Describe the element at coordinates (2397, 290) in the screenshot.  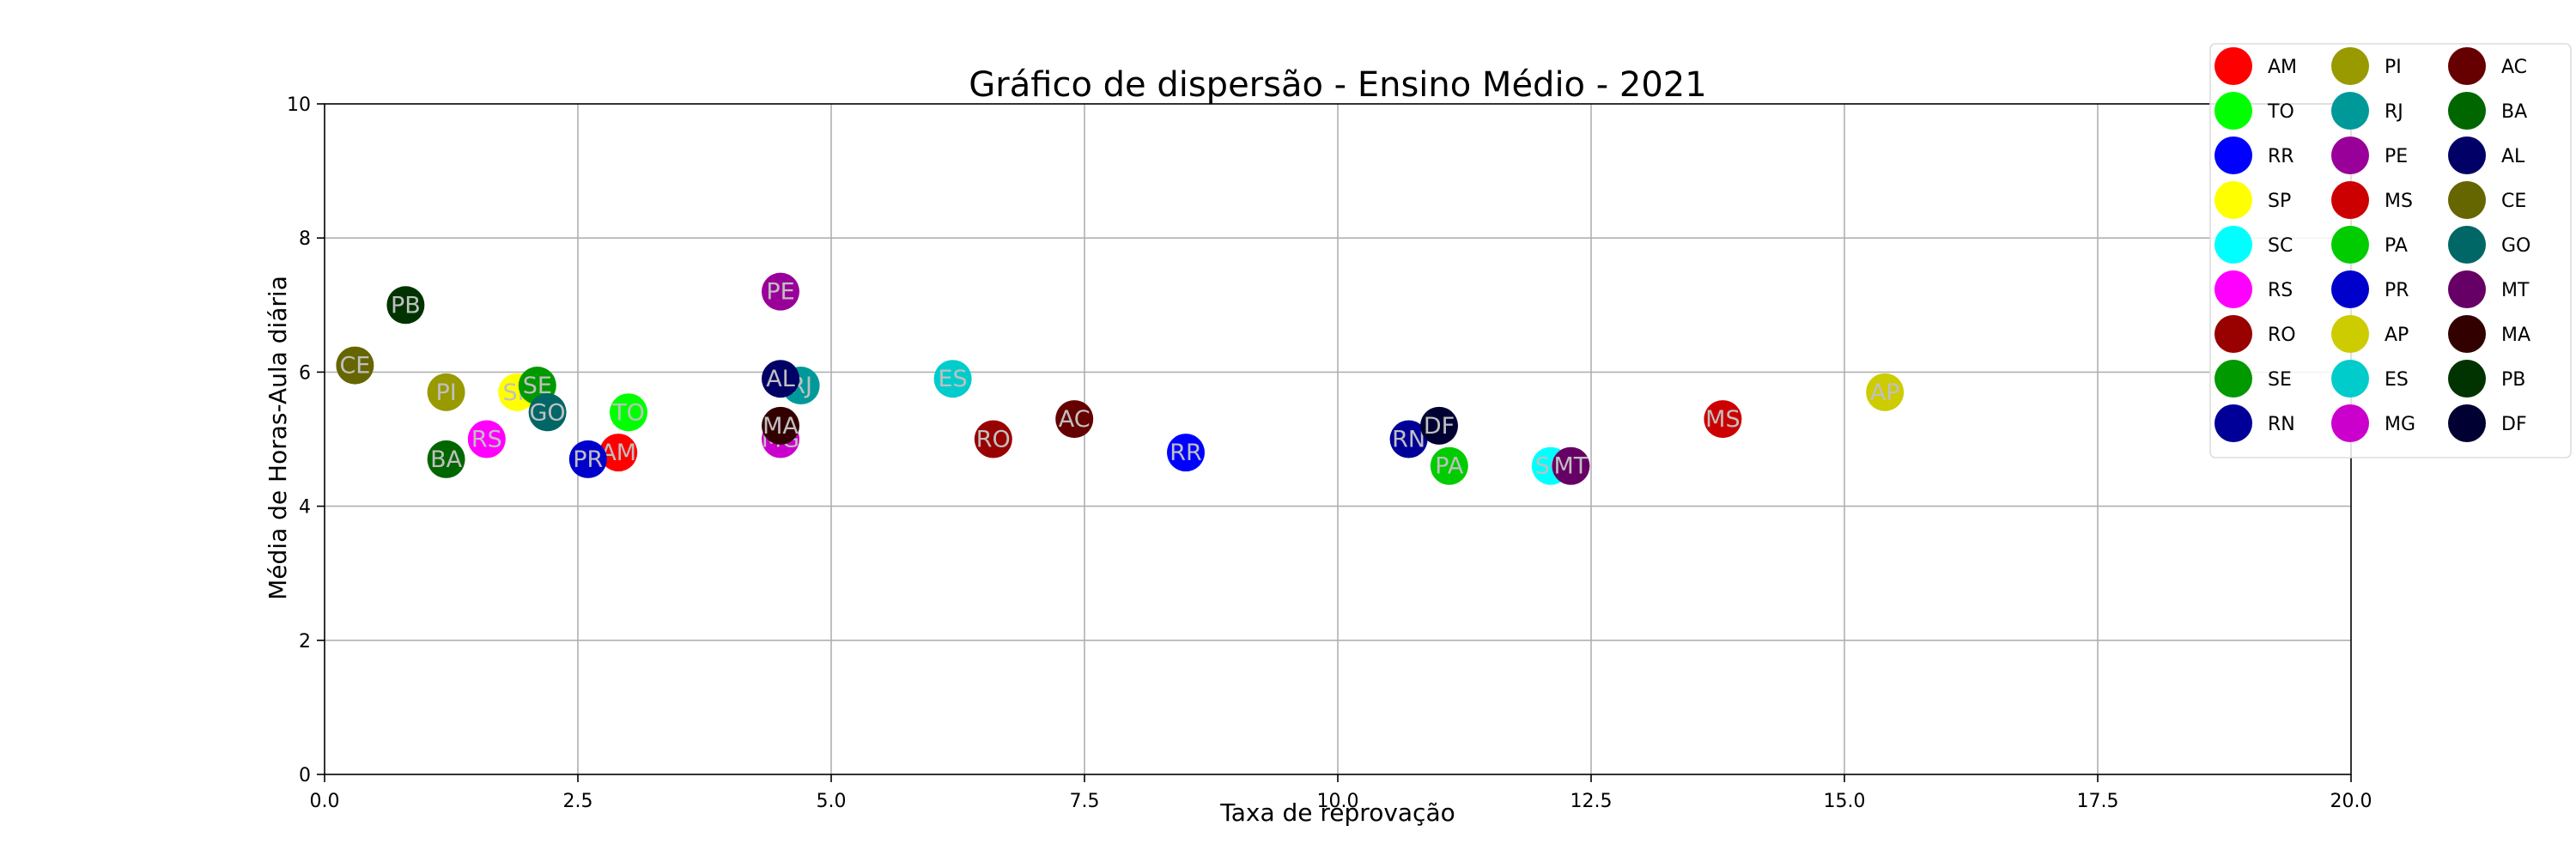
I see `legend-label: PR` at that location.